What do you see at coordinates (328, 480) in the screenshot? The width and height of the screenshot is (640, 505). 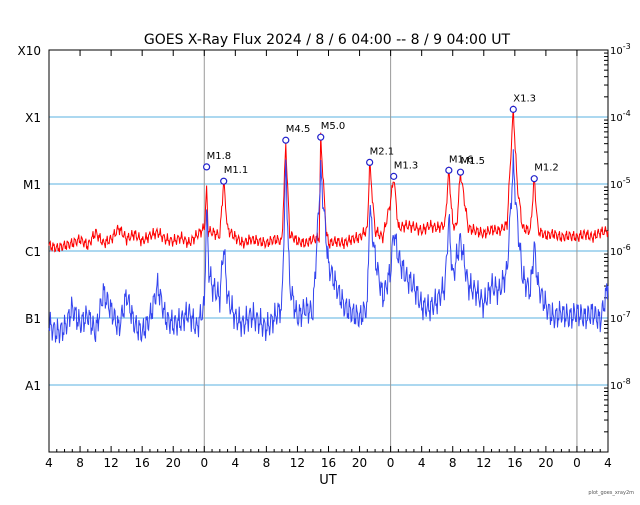 I see `x-axis-label: UT` at bounding box center [328, 480].